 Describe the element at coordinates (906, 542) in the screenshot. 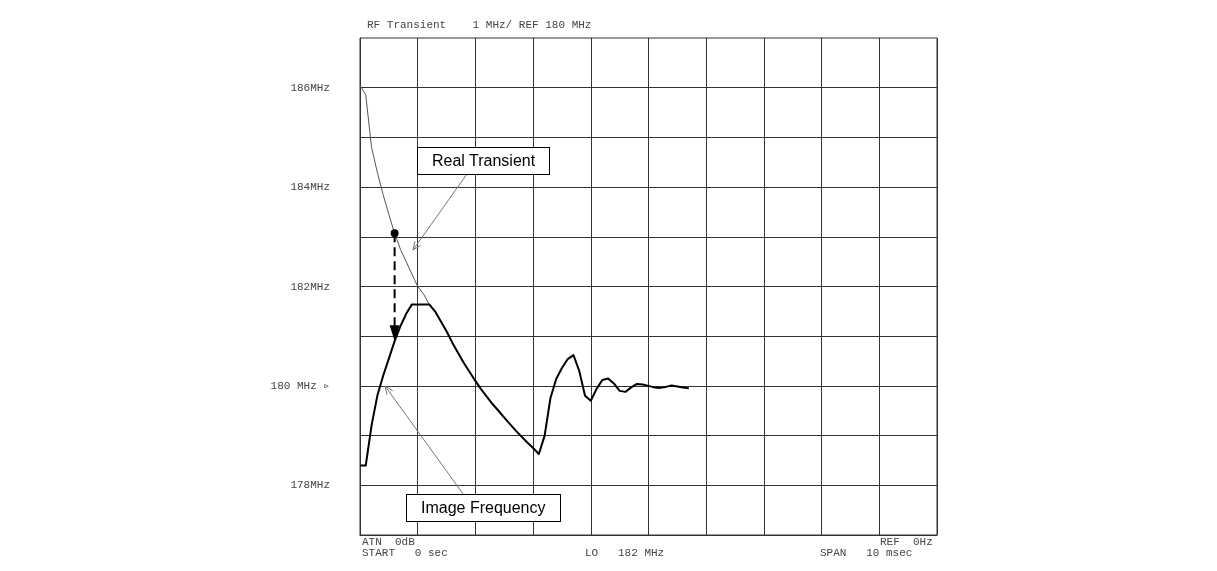

I see `text: REF 0Hz` at that location.